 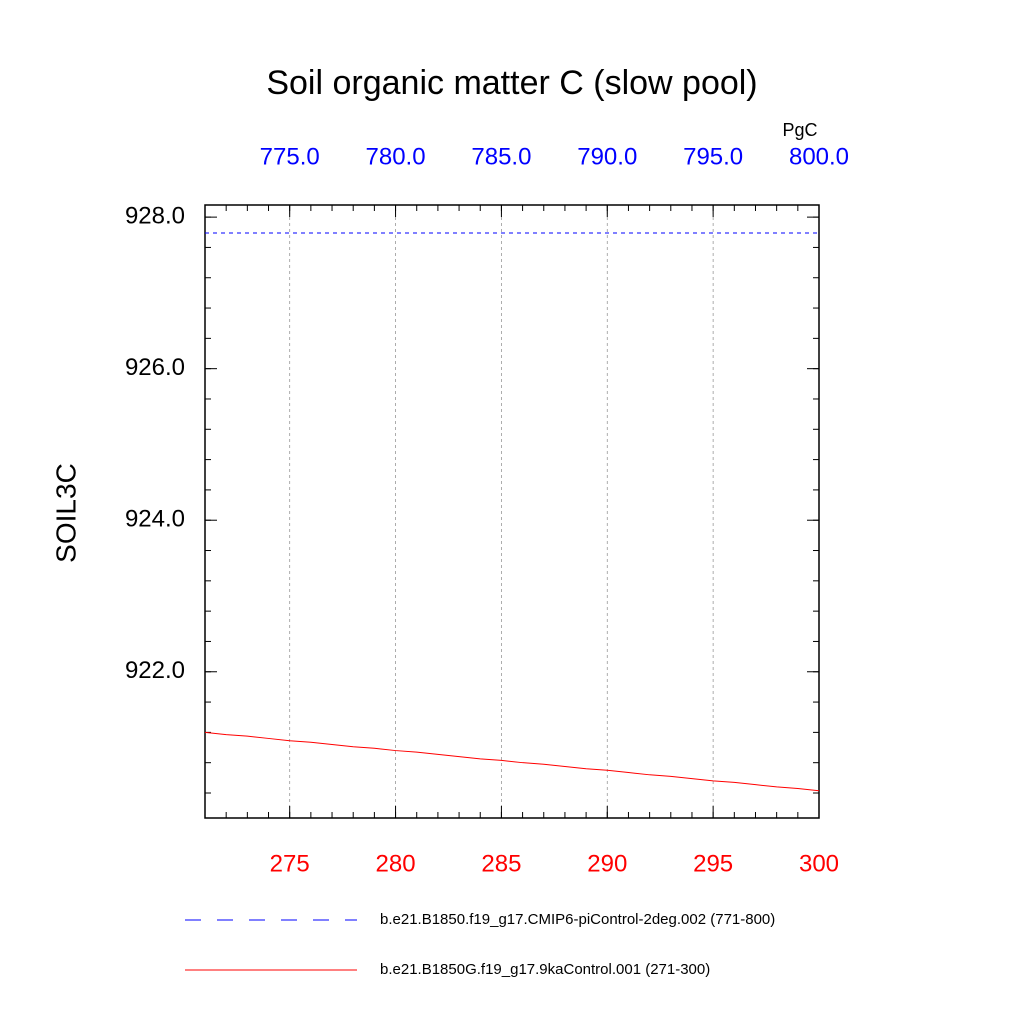 What do you see at coordinates (396, 156) in the screenshot?
I see `x2-tick-label: 780.0` at bounding box center [396, 156].